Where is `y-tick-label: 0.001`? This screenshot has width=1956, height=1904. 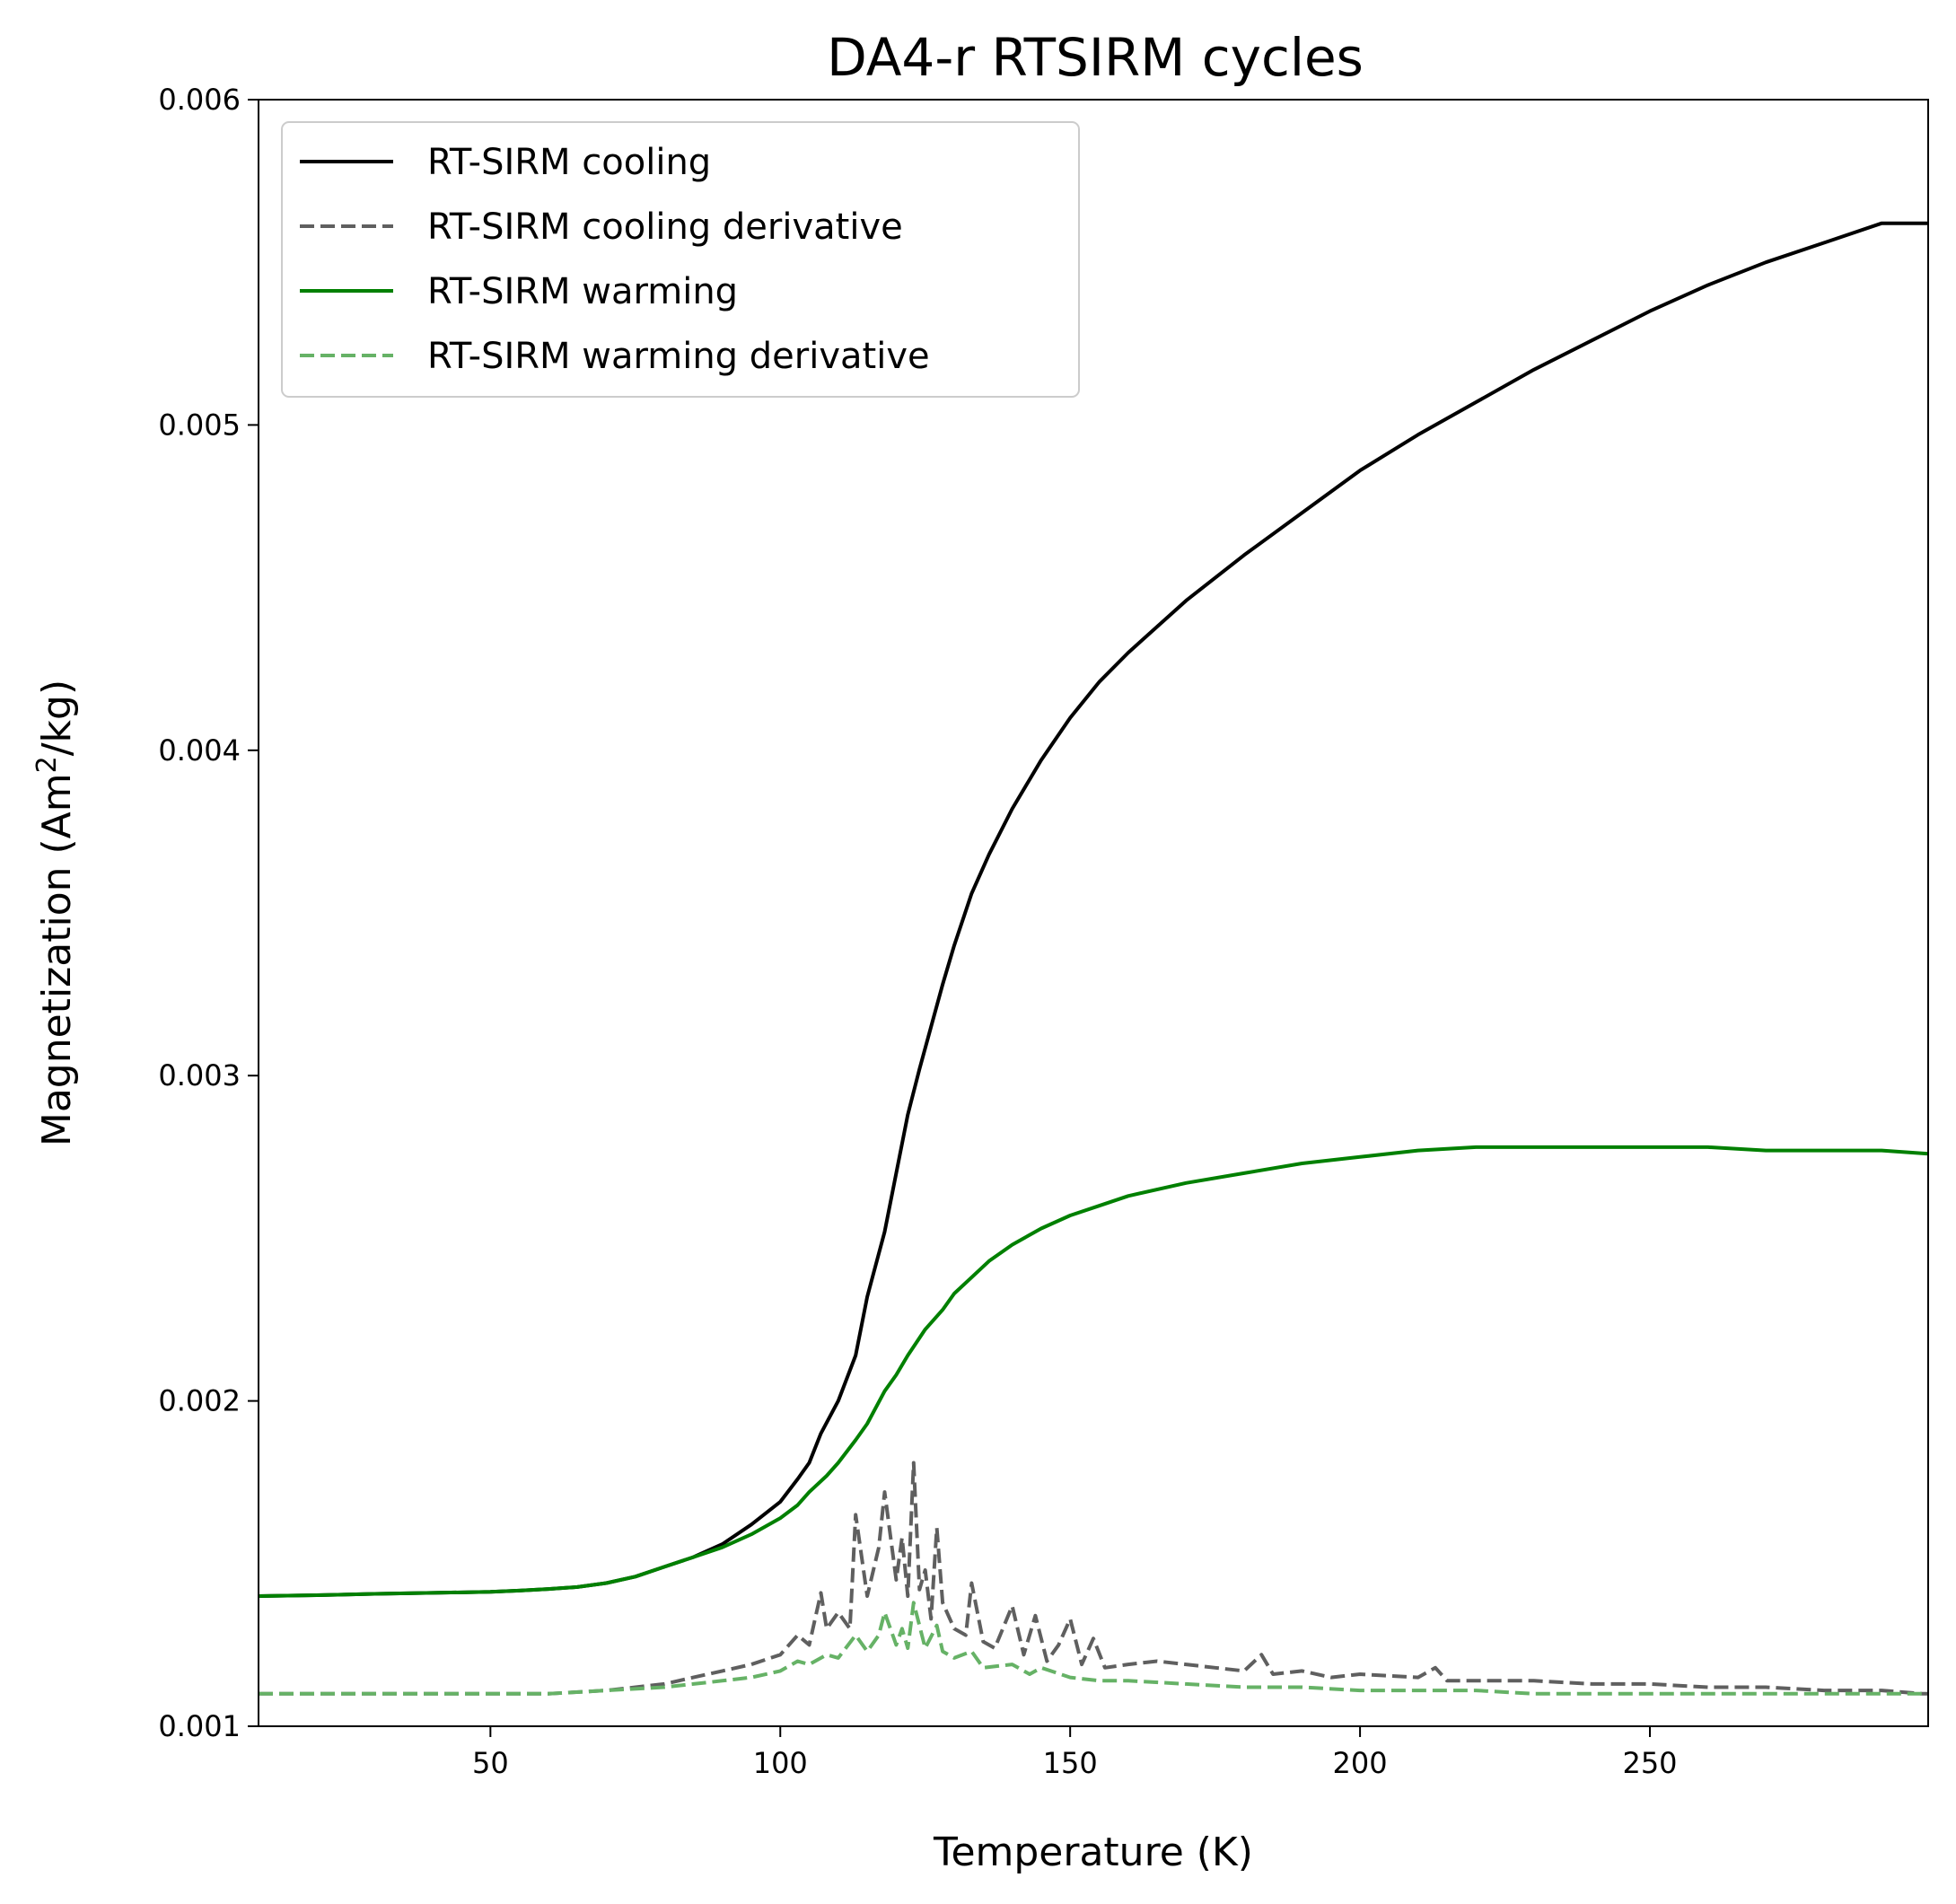 y-tick-label: 0.001 is located at coordinates (199, 1726).